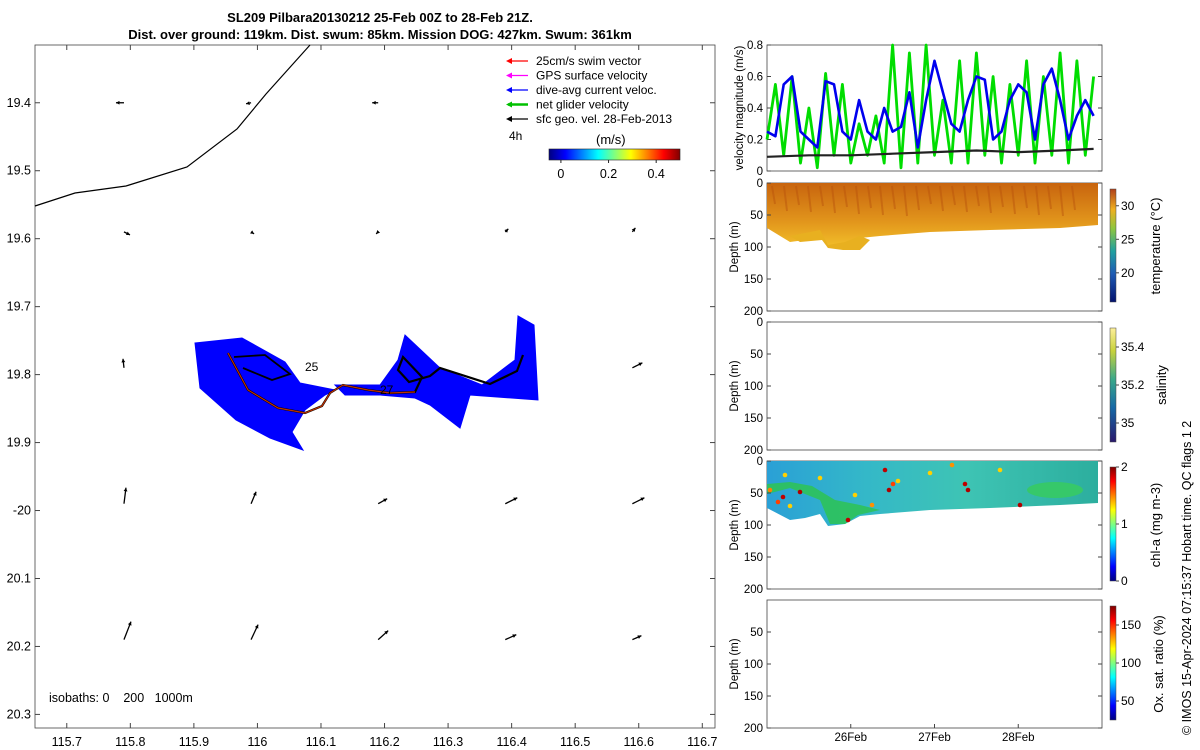  What do you see at coordinates (604, 119) in the screenshot?
I see `legend-label: sfc geo. vel. 28-Feb-2013` at bounding box center [604, 119].